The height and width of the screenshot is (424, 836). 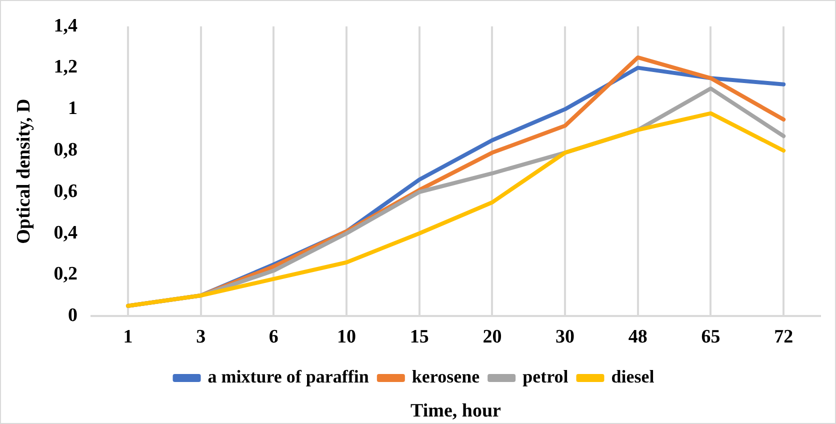 What do you see at coordinates (288, 376) in the screenshot?
I see `legend-label: a mixture of paraffin` at bounding box center [288, 376].